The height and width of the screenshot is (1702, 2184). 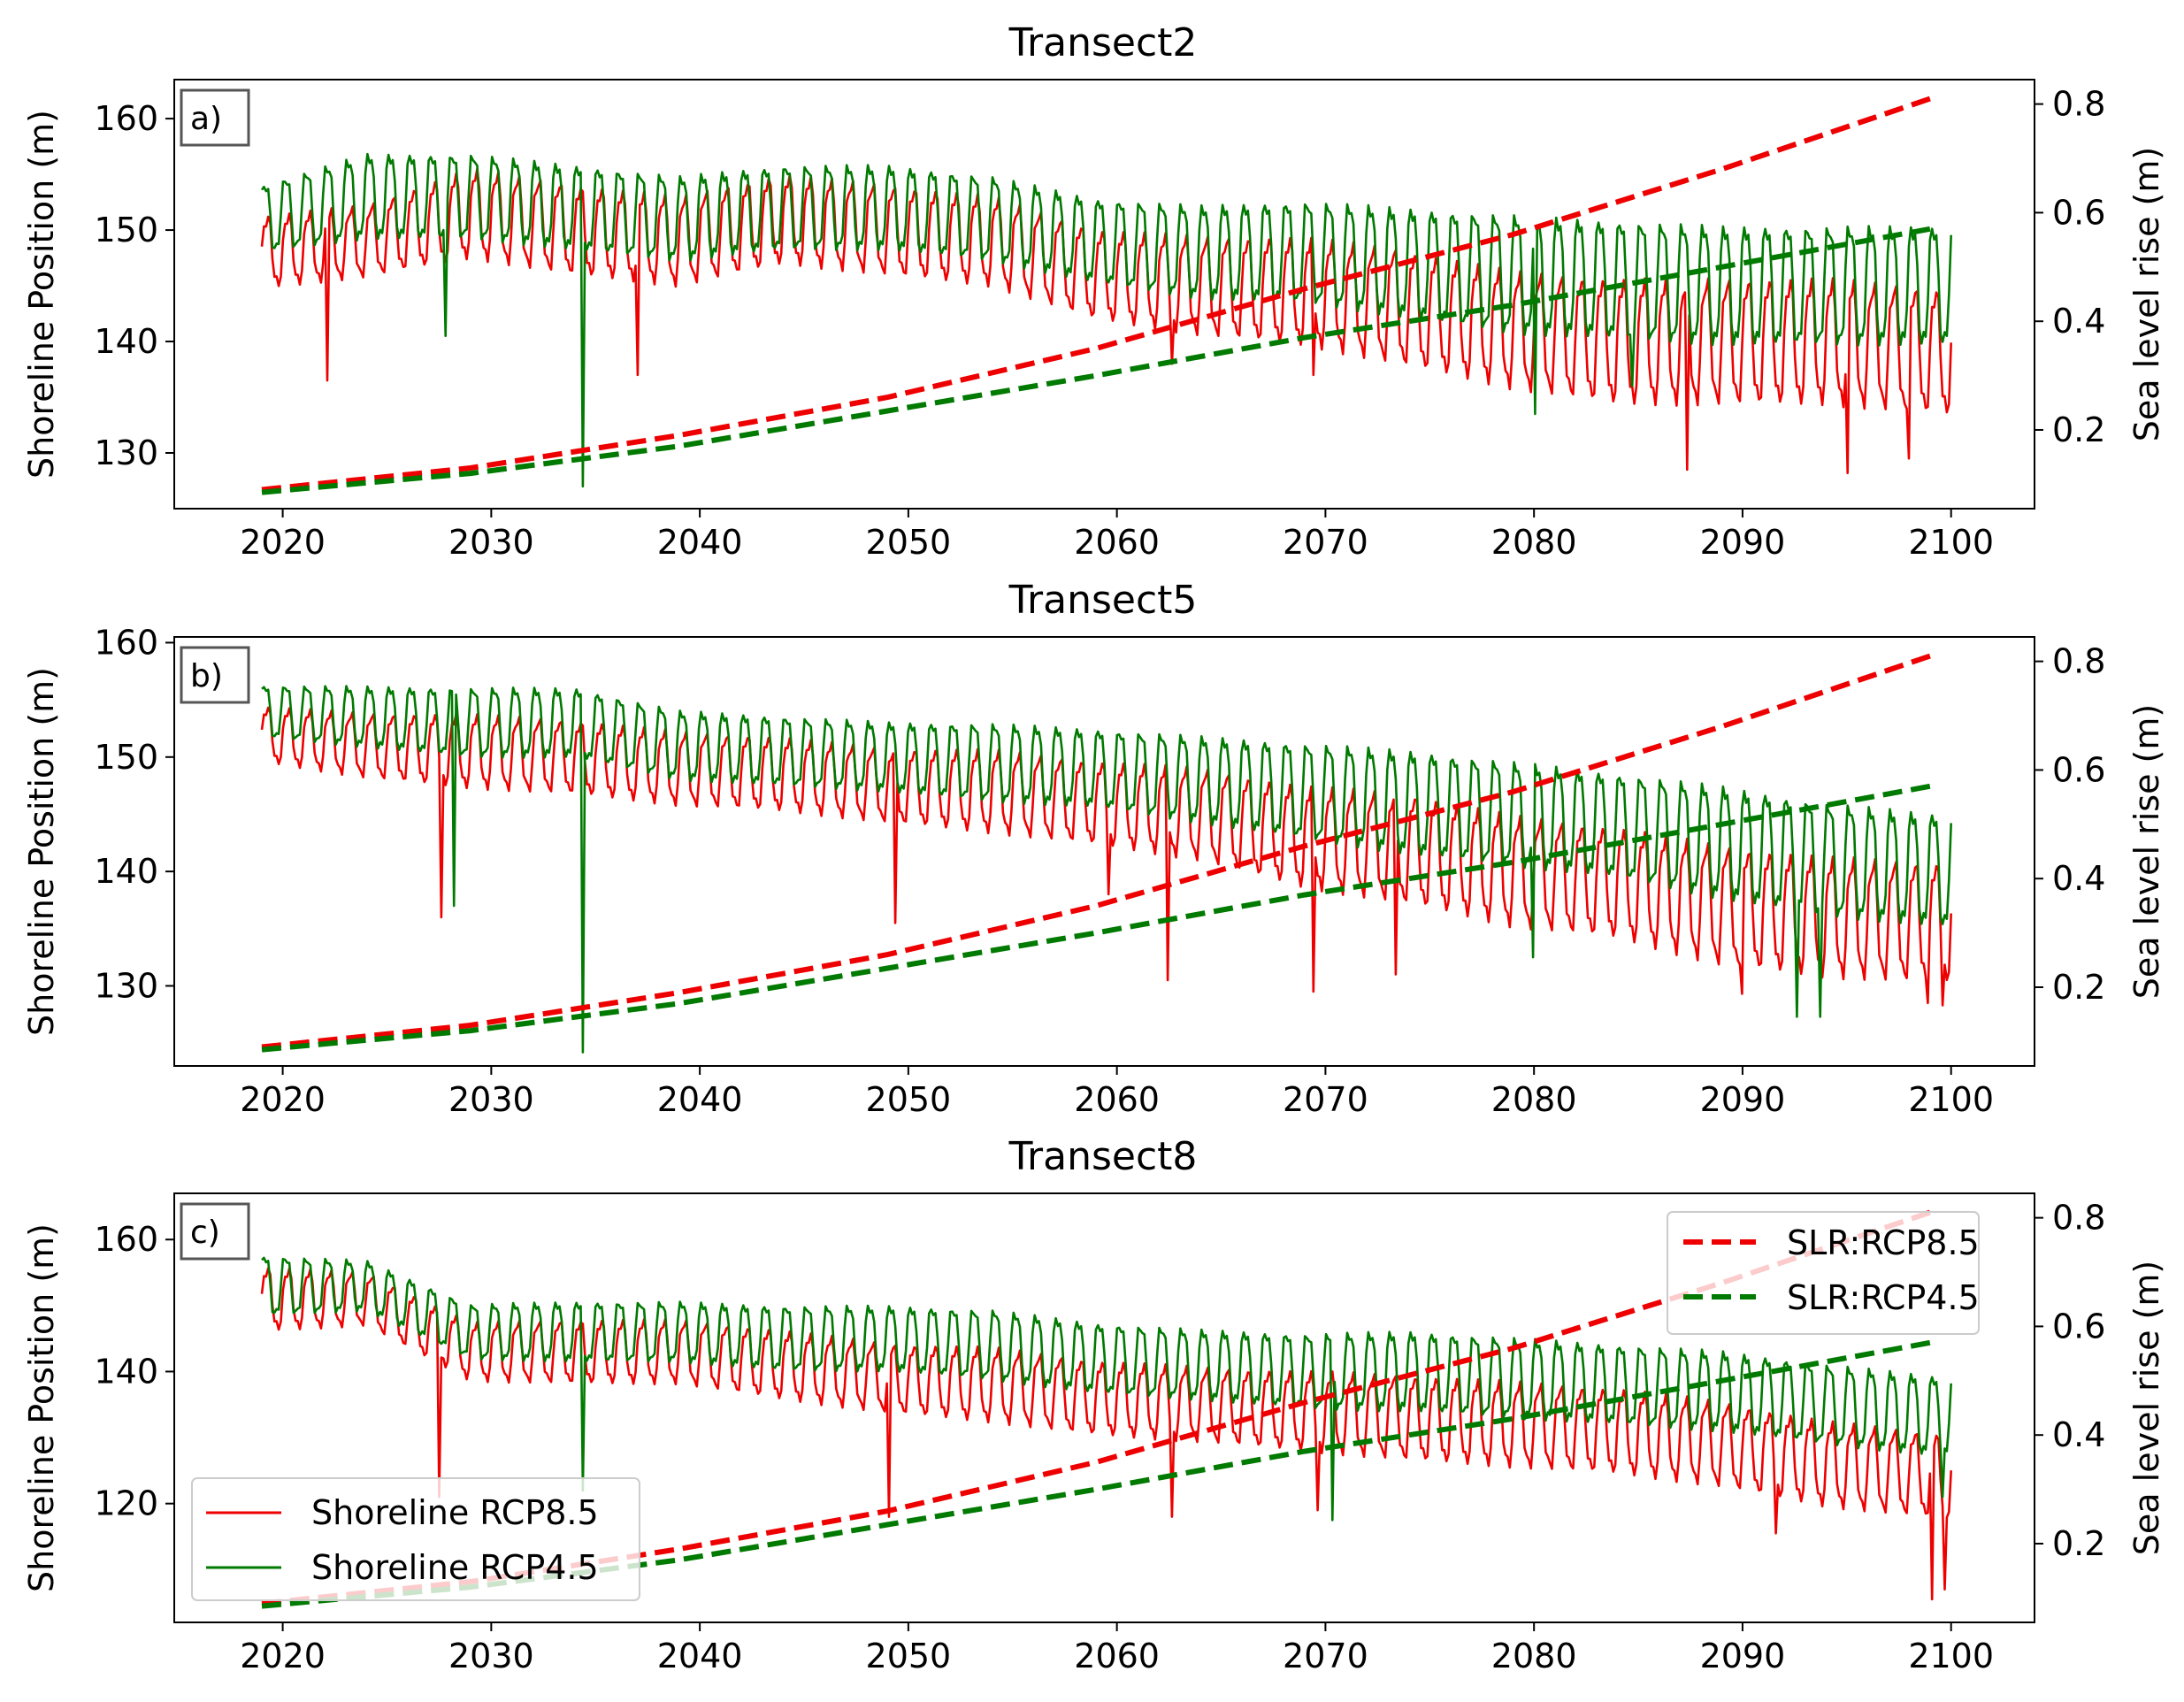 I want to click on shoreline-rcp85-line, so click(x=1106, y=856).